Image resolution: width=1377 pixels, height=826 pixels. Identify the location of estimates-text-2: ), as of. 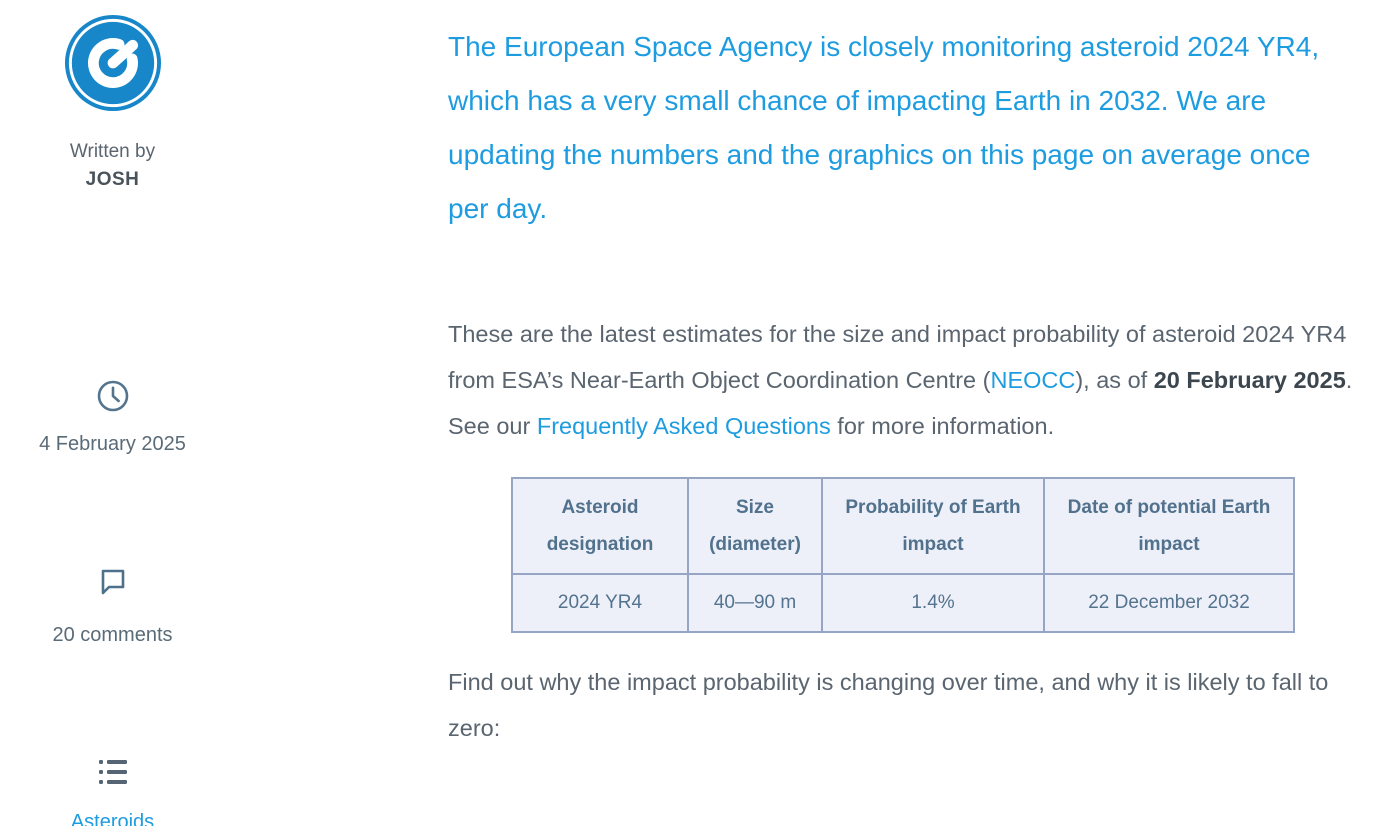
(1114, 380).